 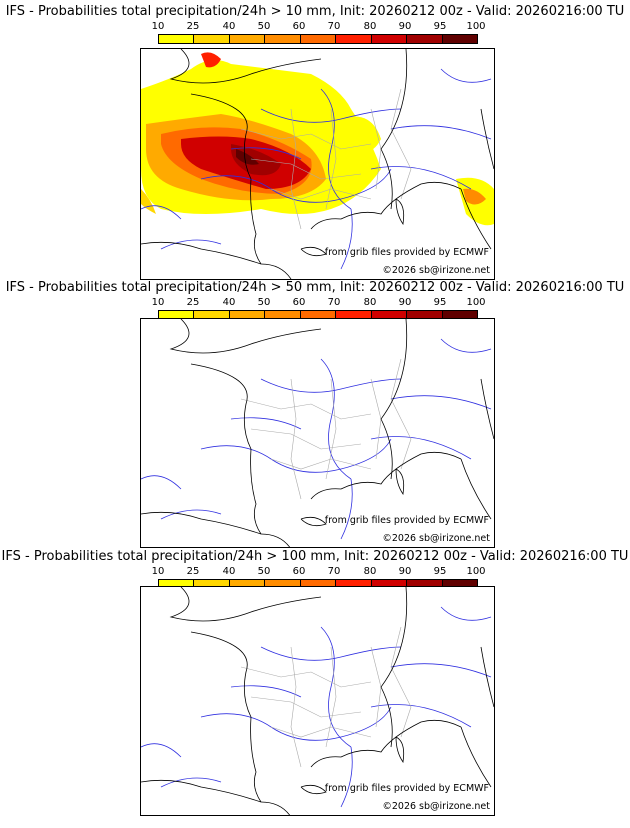 I want to click on colorbar, so click(x=318, y=39).